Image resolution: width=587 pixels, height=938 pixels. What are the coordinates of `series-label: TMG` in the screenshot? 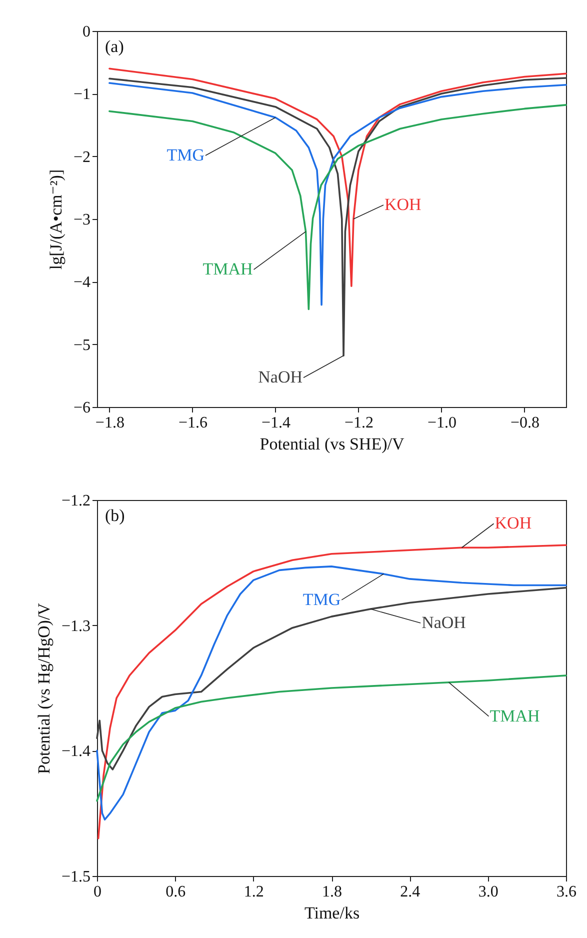 It's located at (321, 599).